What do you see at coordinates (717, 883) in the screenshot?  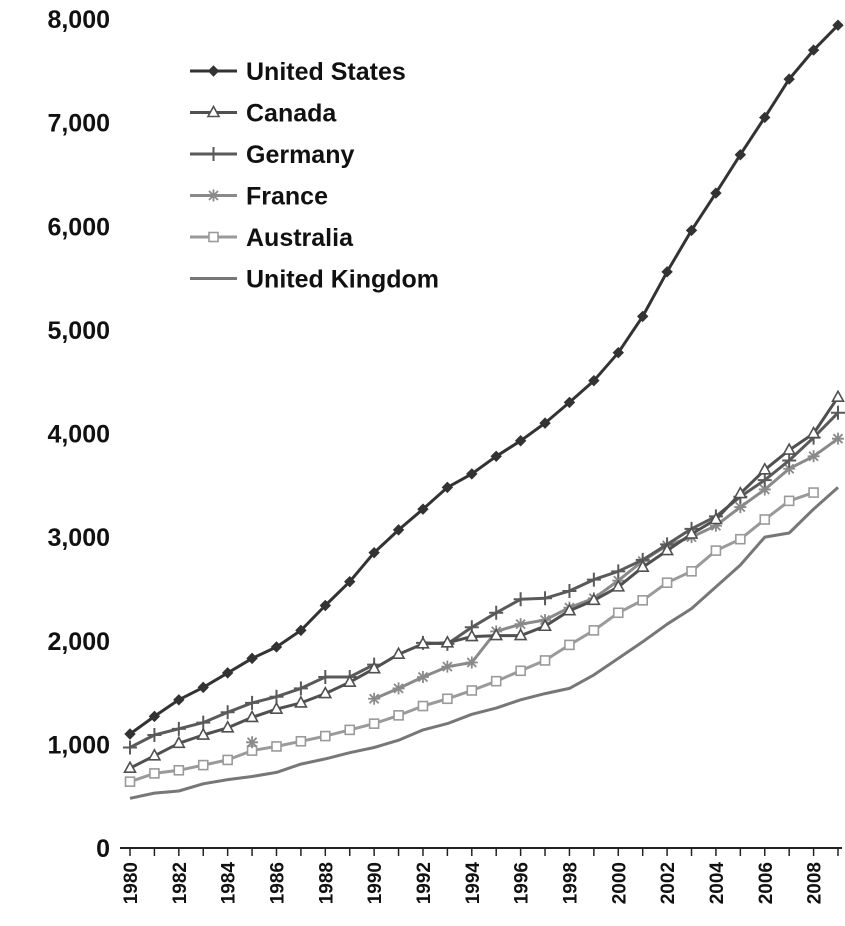 I see `x-tick-label: 2004` at bounding box center [717, 883].